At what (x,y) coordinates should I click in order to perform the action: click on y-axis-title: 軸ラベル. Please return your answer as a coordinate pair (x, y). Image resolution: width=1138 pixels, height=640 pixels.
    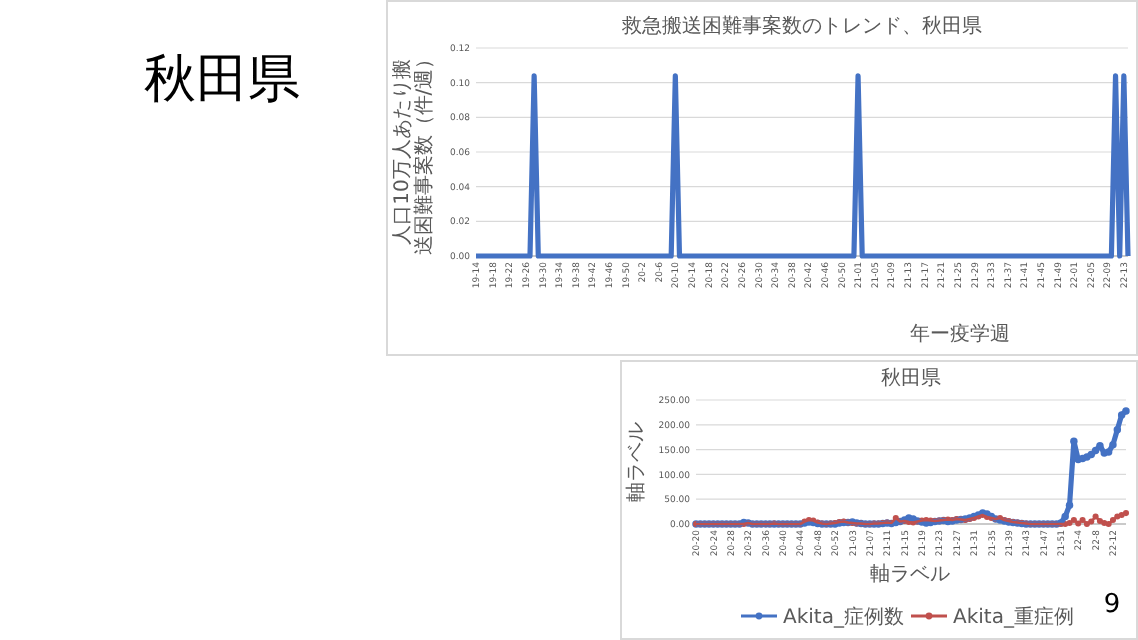
    Looking at the image, I should click on (636, 462).